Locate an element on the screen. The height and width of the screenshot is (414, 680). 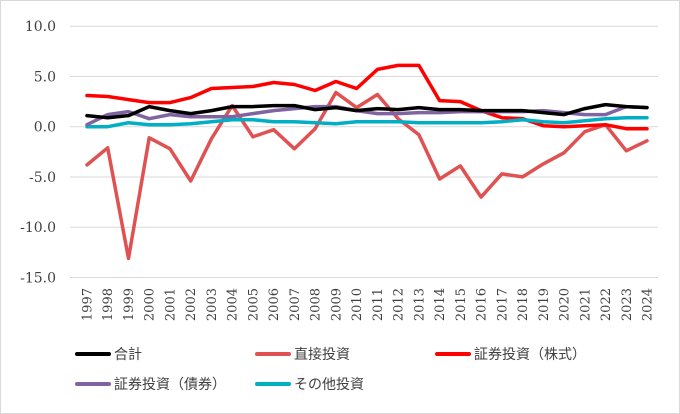
x-tick-label: 1999 is located at coordinates (129, 304).